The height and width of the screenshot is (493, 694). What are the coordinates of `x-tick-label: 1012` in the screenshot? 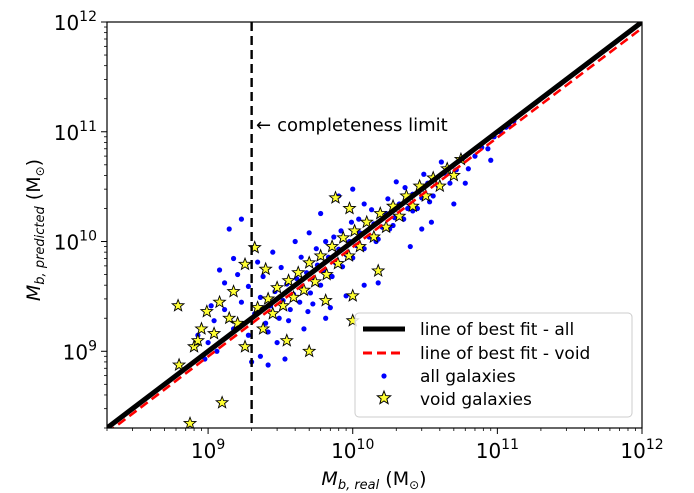 It's located at (641, 450).